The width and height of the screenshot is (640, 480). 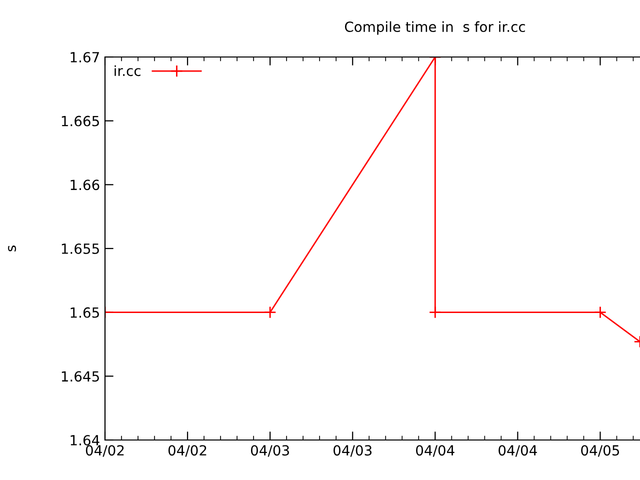 I want to click on y-tick-label: 1.67, so click(x=84, y=57).